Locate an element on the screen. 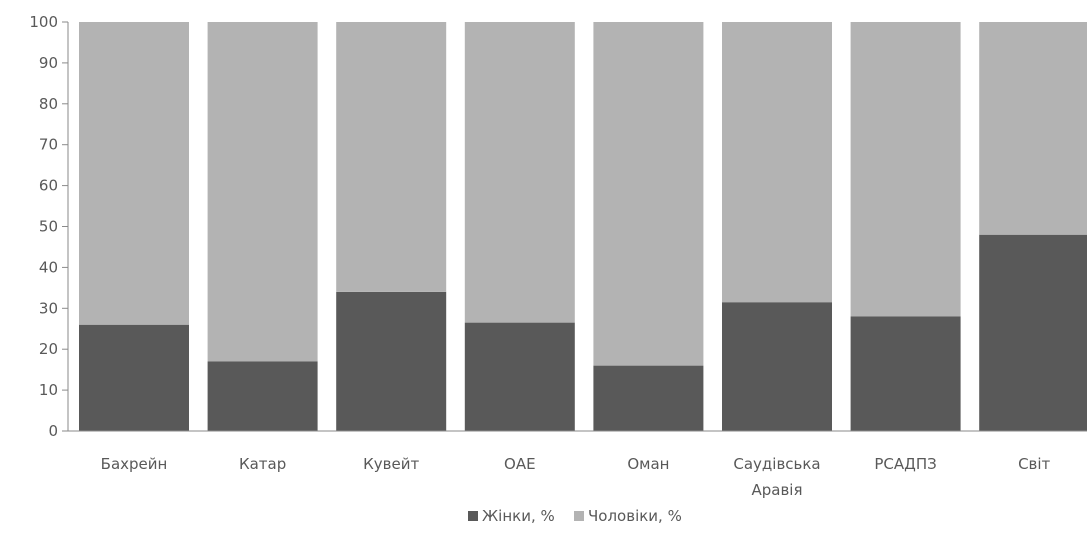  y-tick-label-30: 30 is located at coordinates (48, 308).